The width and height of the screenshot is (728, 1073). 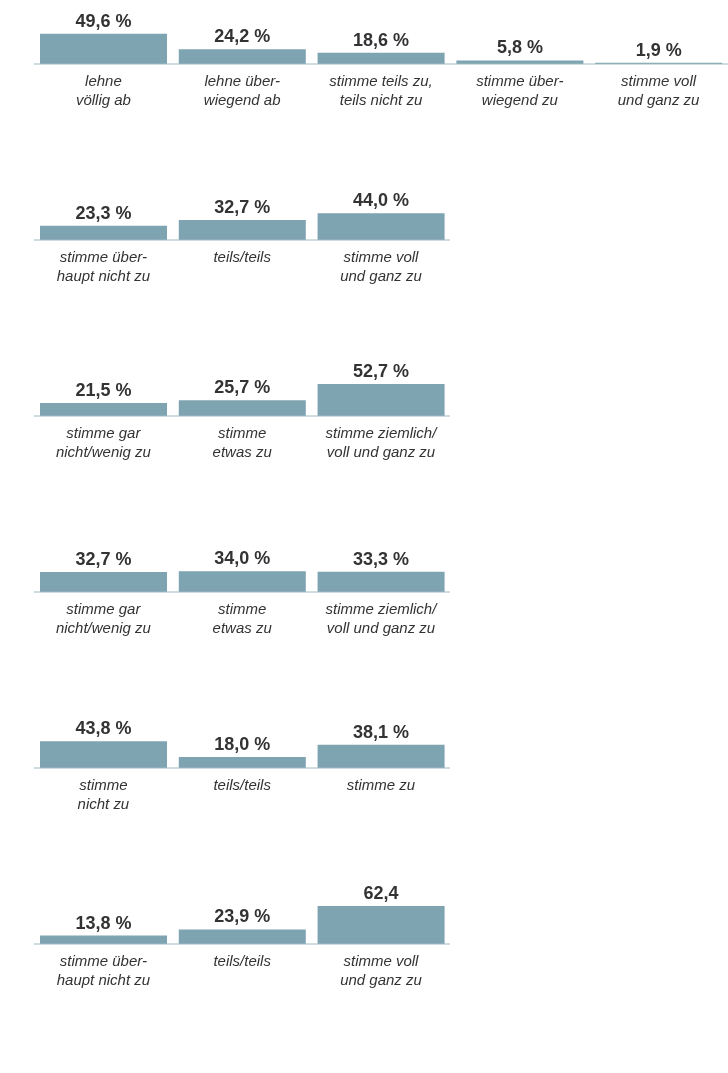 I want to click on x-tick-label: lehne über- wiegend ab, so click(x=242, y=90).